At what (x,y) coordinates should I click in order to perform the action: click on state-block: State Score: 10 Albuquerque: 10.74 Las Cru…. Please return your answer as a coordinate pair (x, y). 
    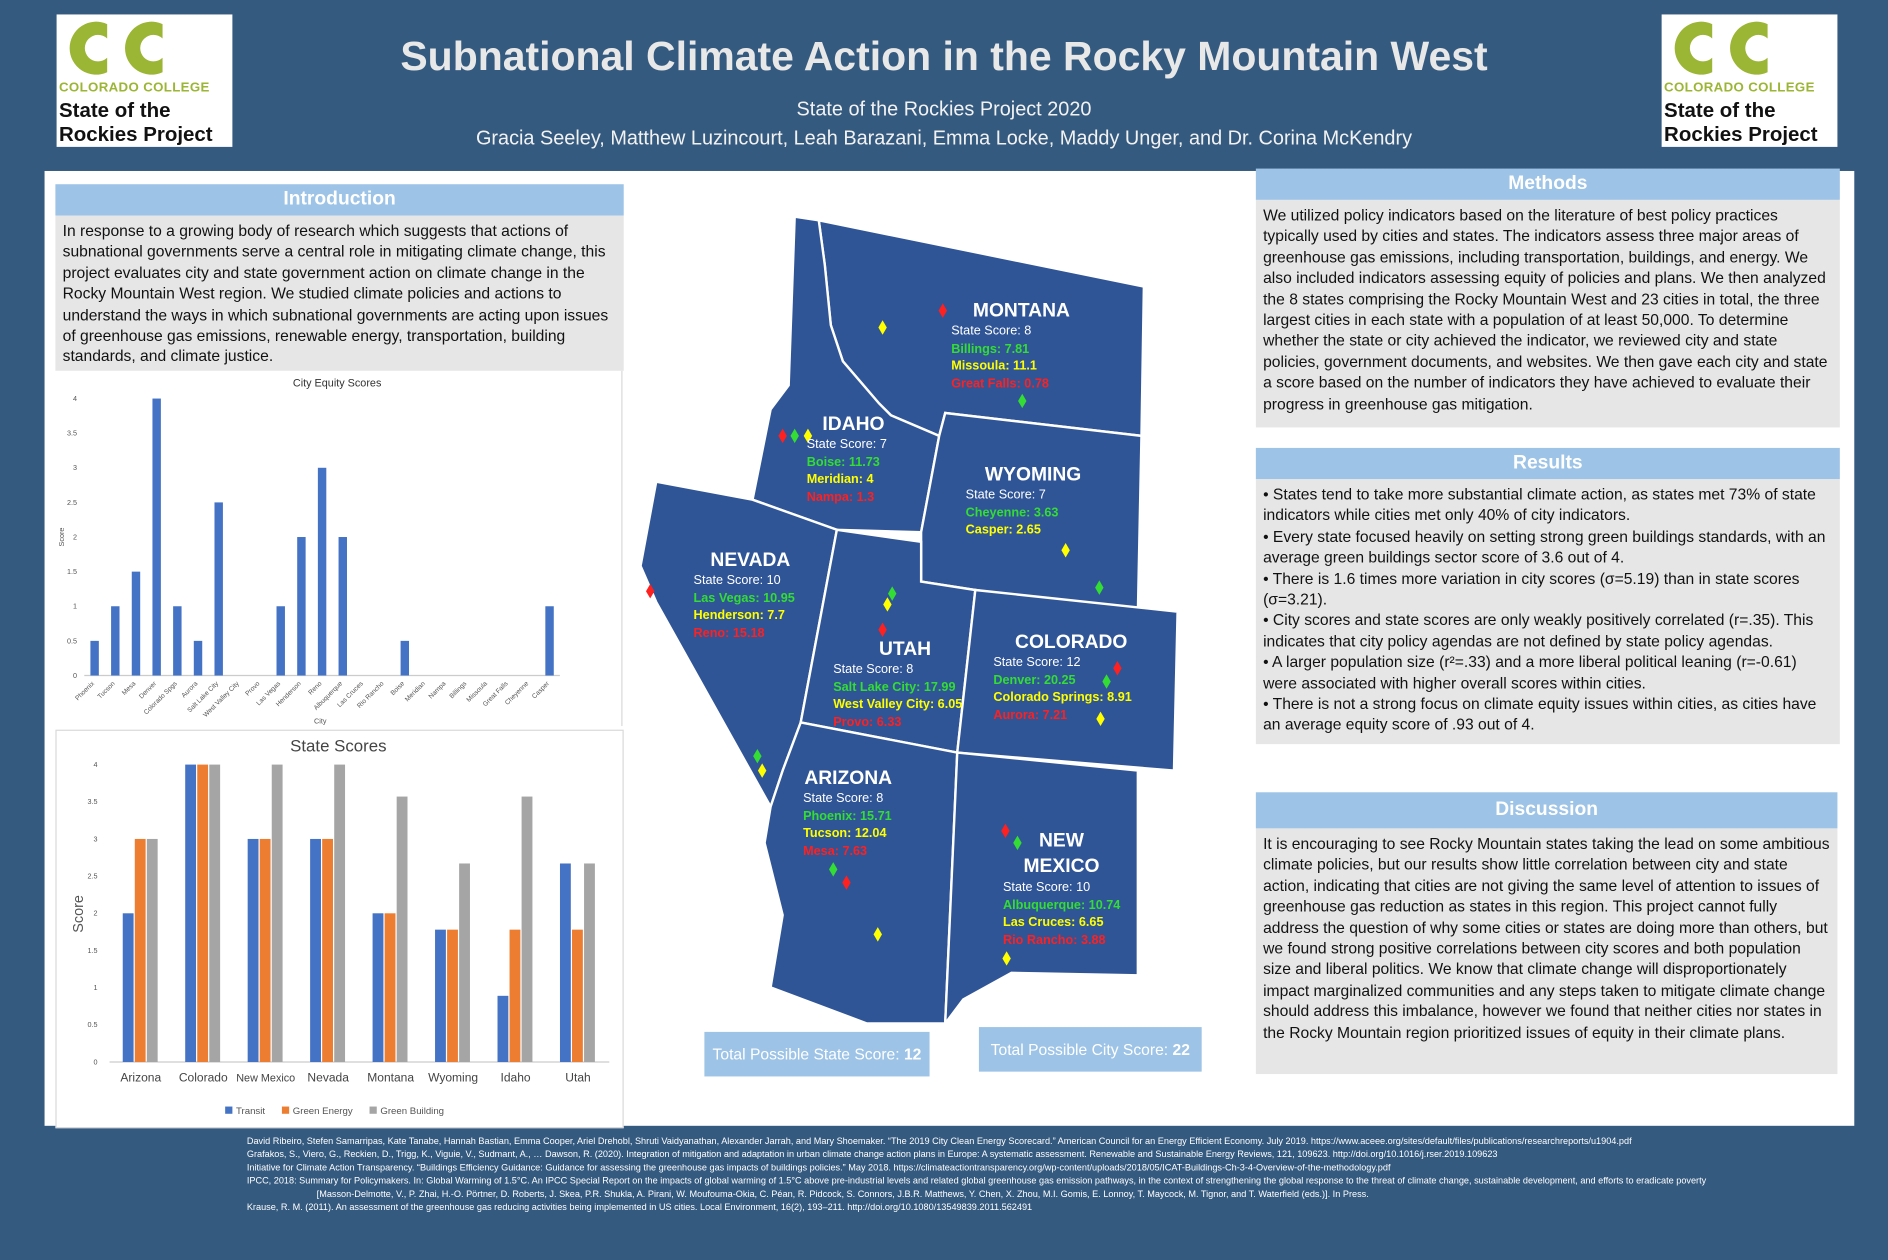
    Looking at the image, I should click on (1061, 914).